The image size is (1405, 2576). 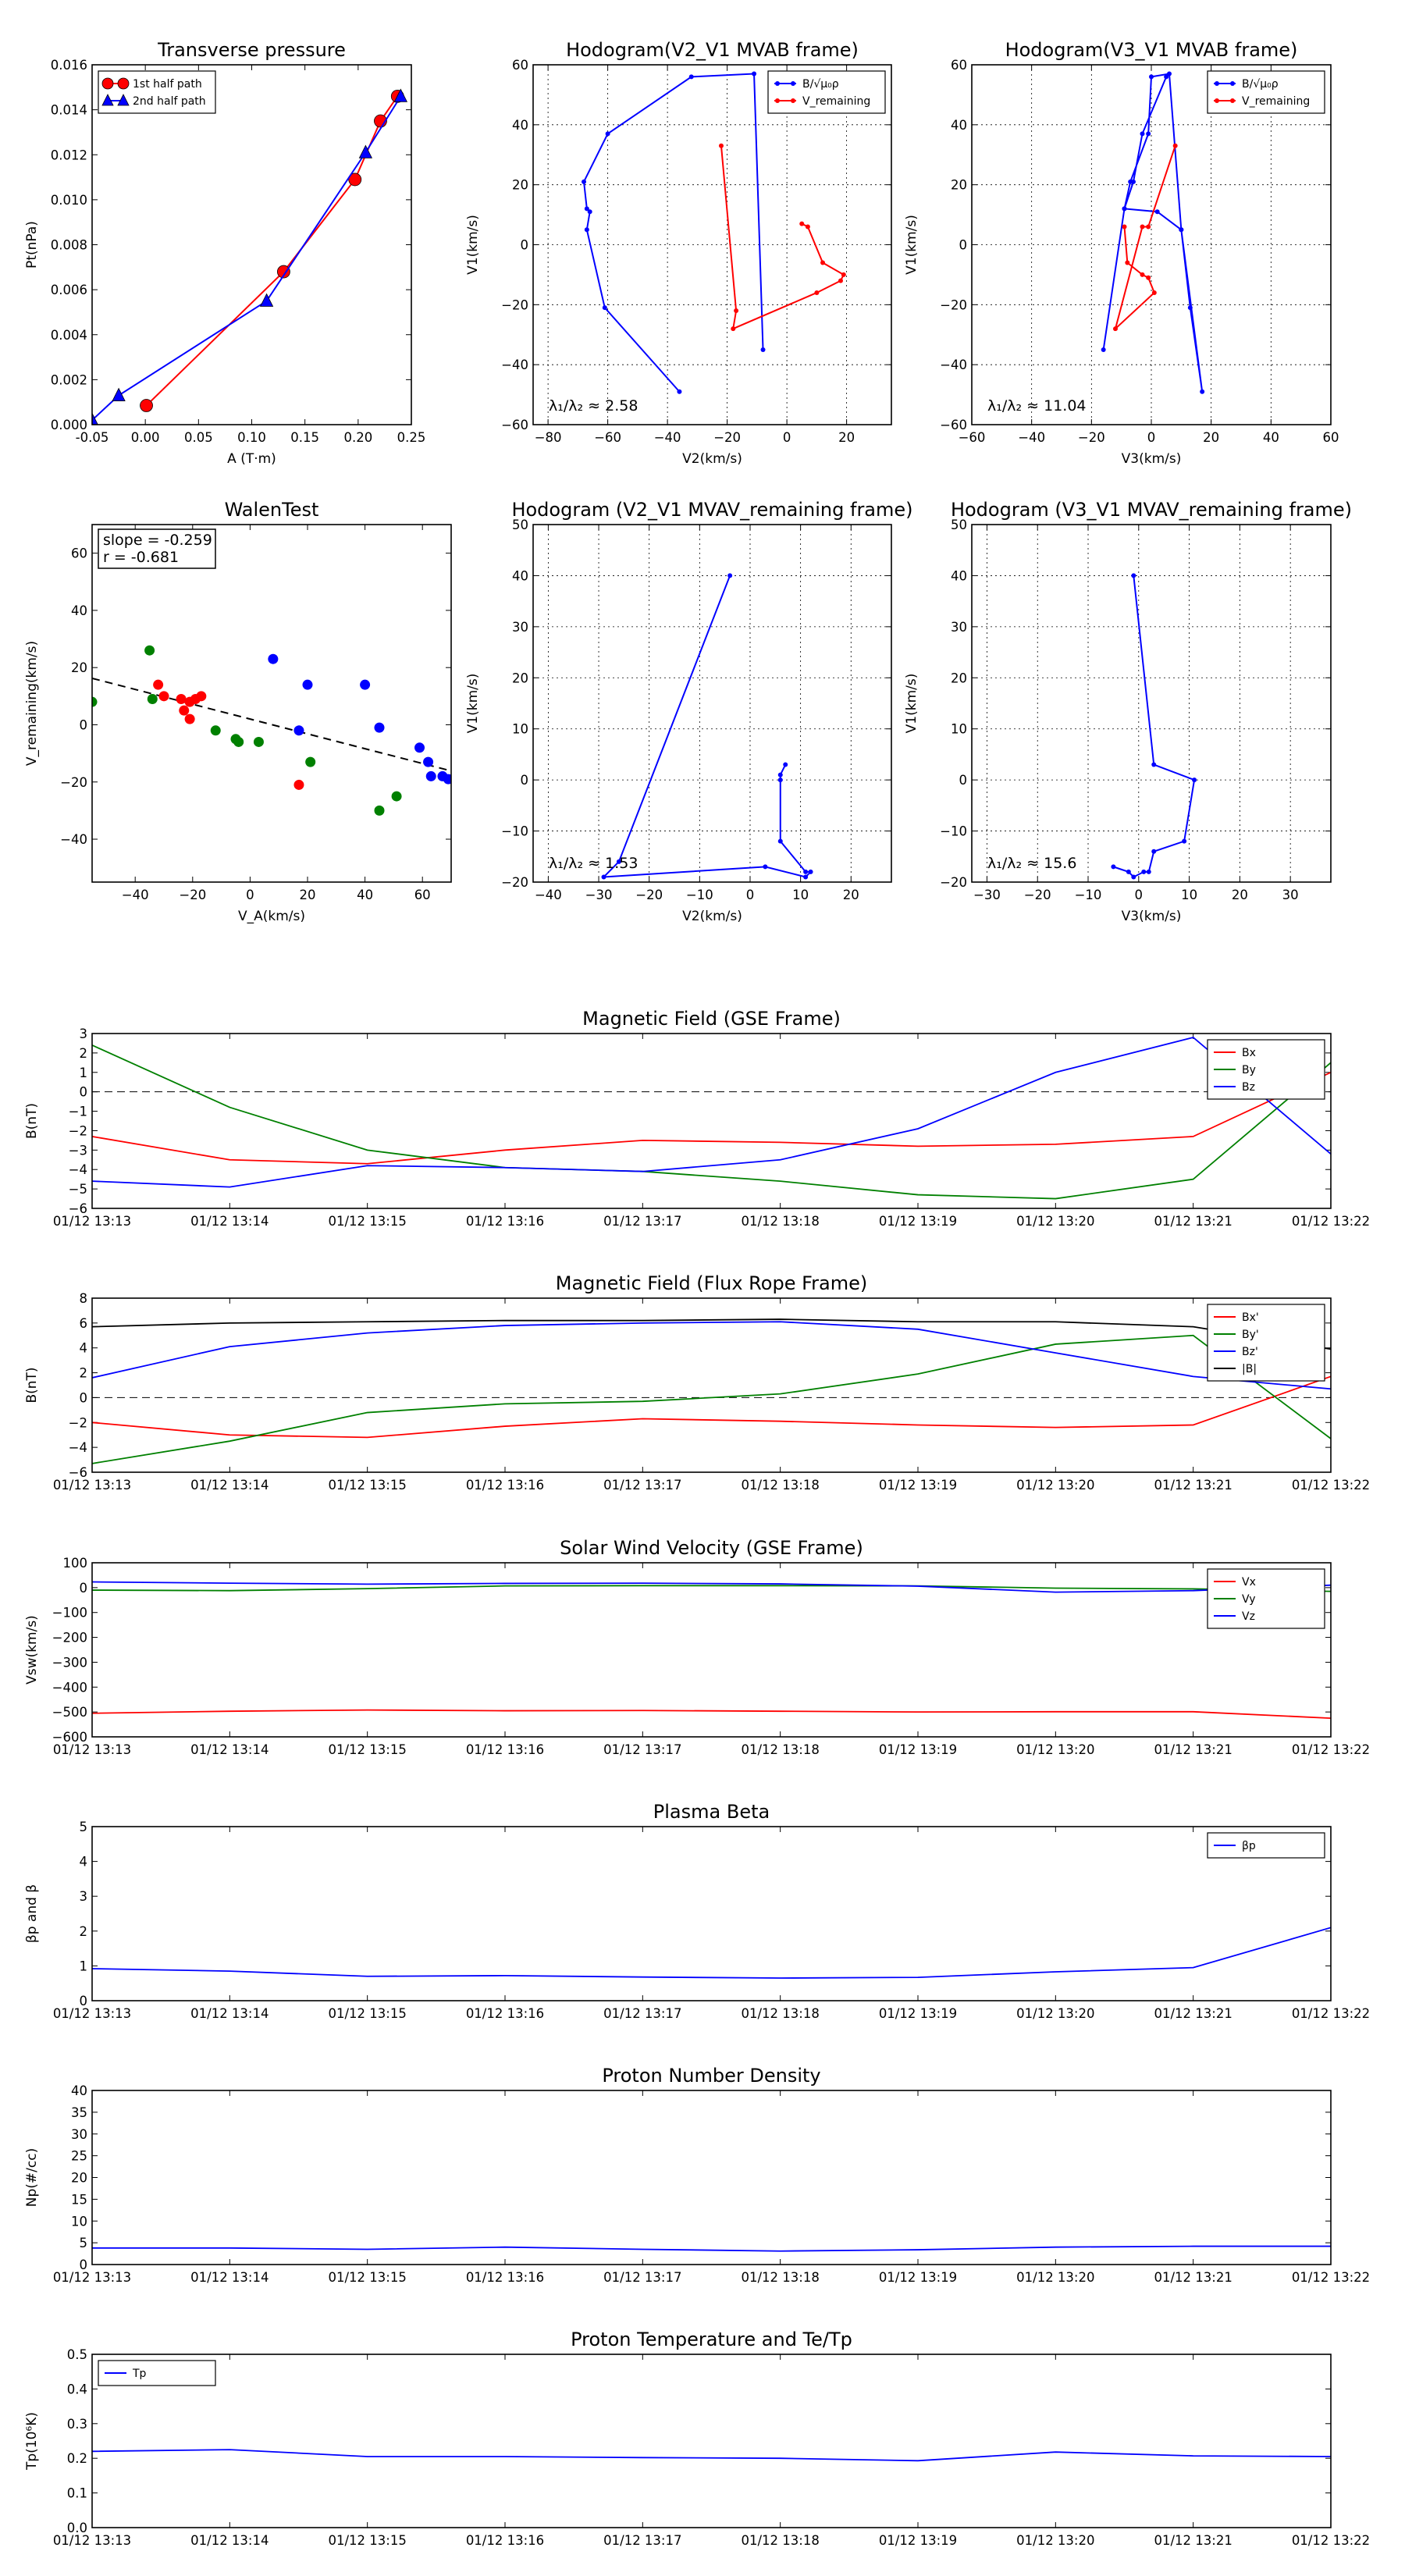 What do you see at coordinates (1260, 84) in the screenshot?
I see `legend-label: B/√μ₀ρ` at bounding box center [1260, 84].